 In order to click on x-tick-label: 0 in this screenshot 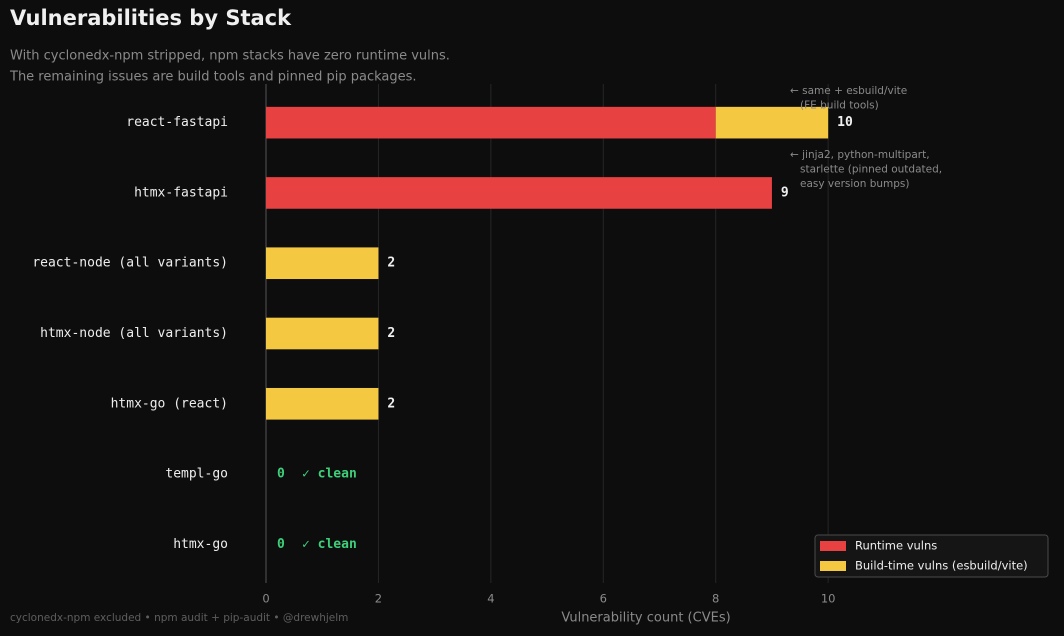, I will do `click(265, 599)`.